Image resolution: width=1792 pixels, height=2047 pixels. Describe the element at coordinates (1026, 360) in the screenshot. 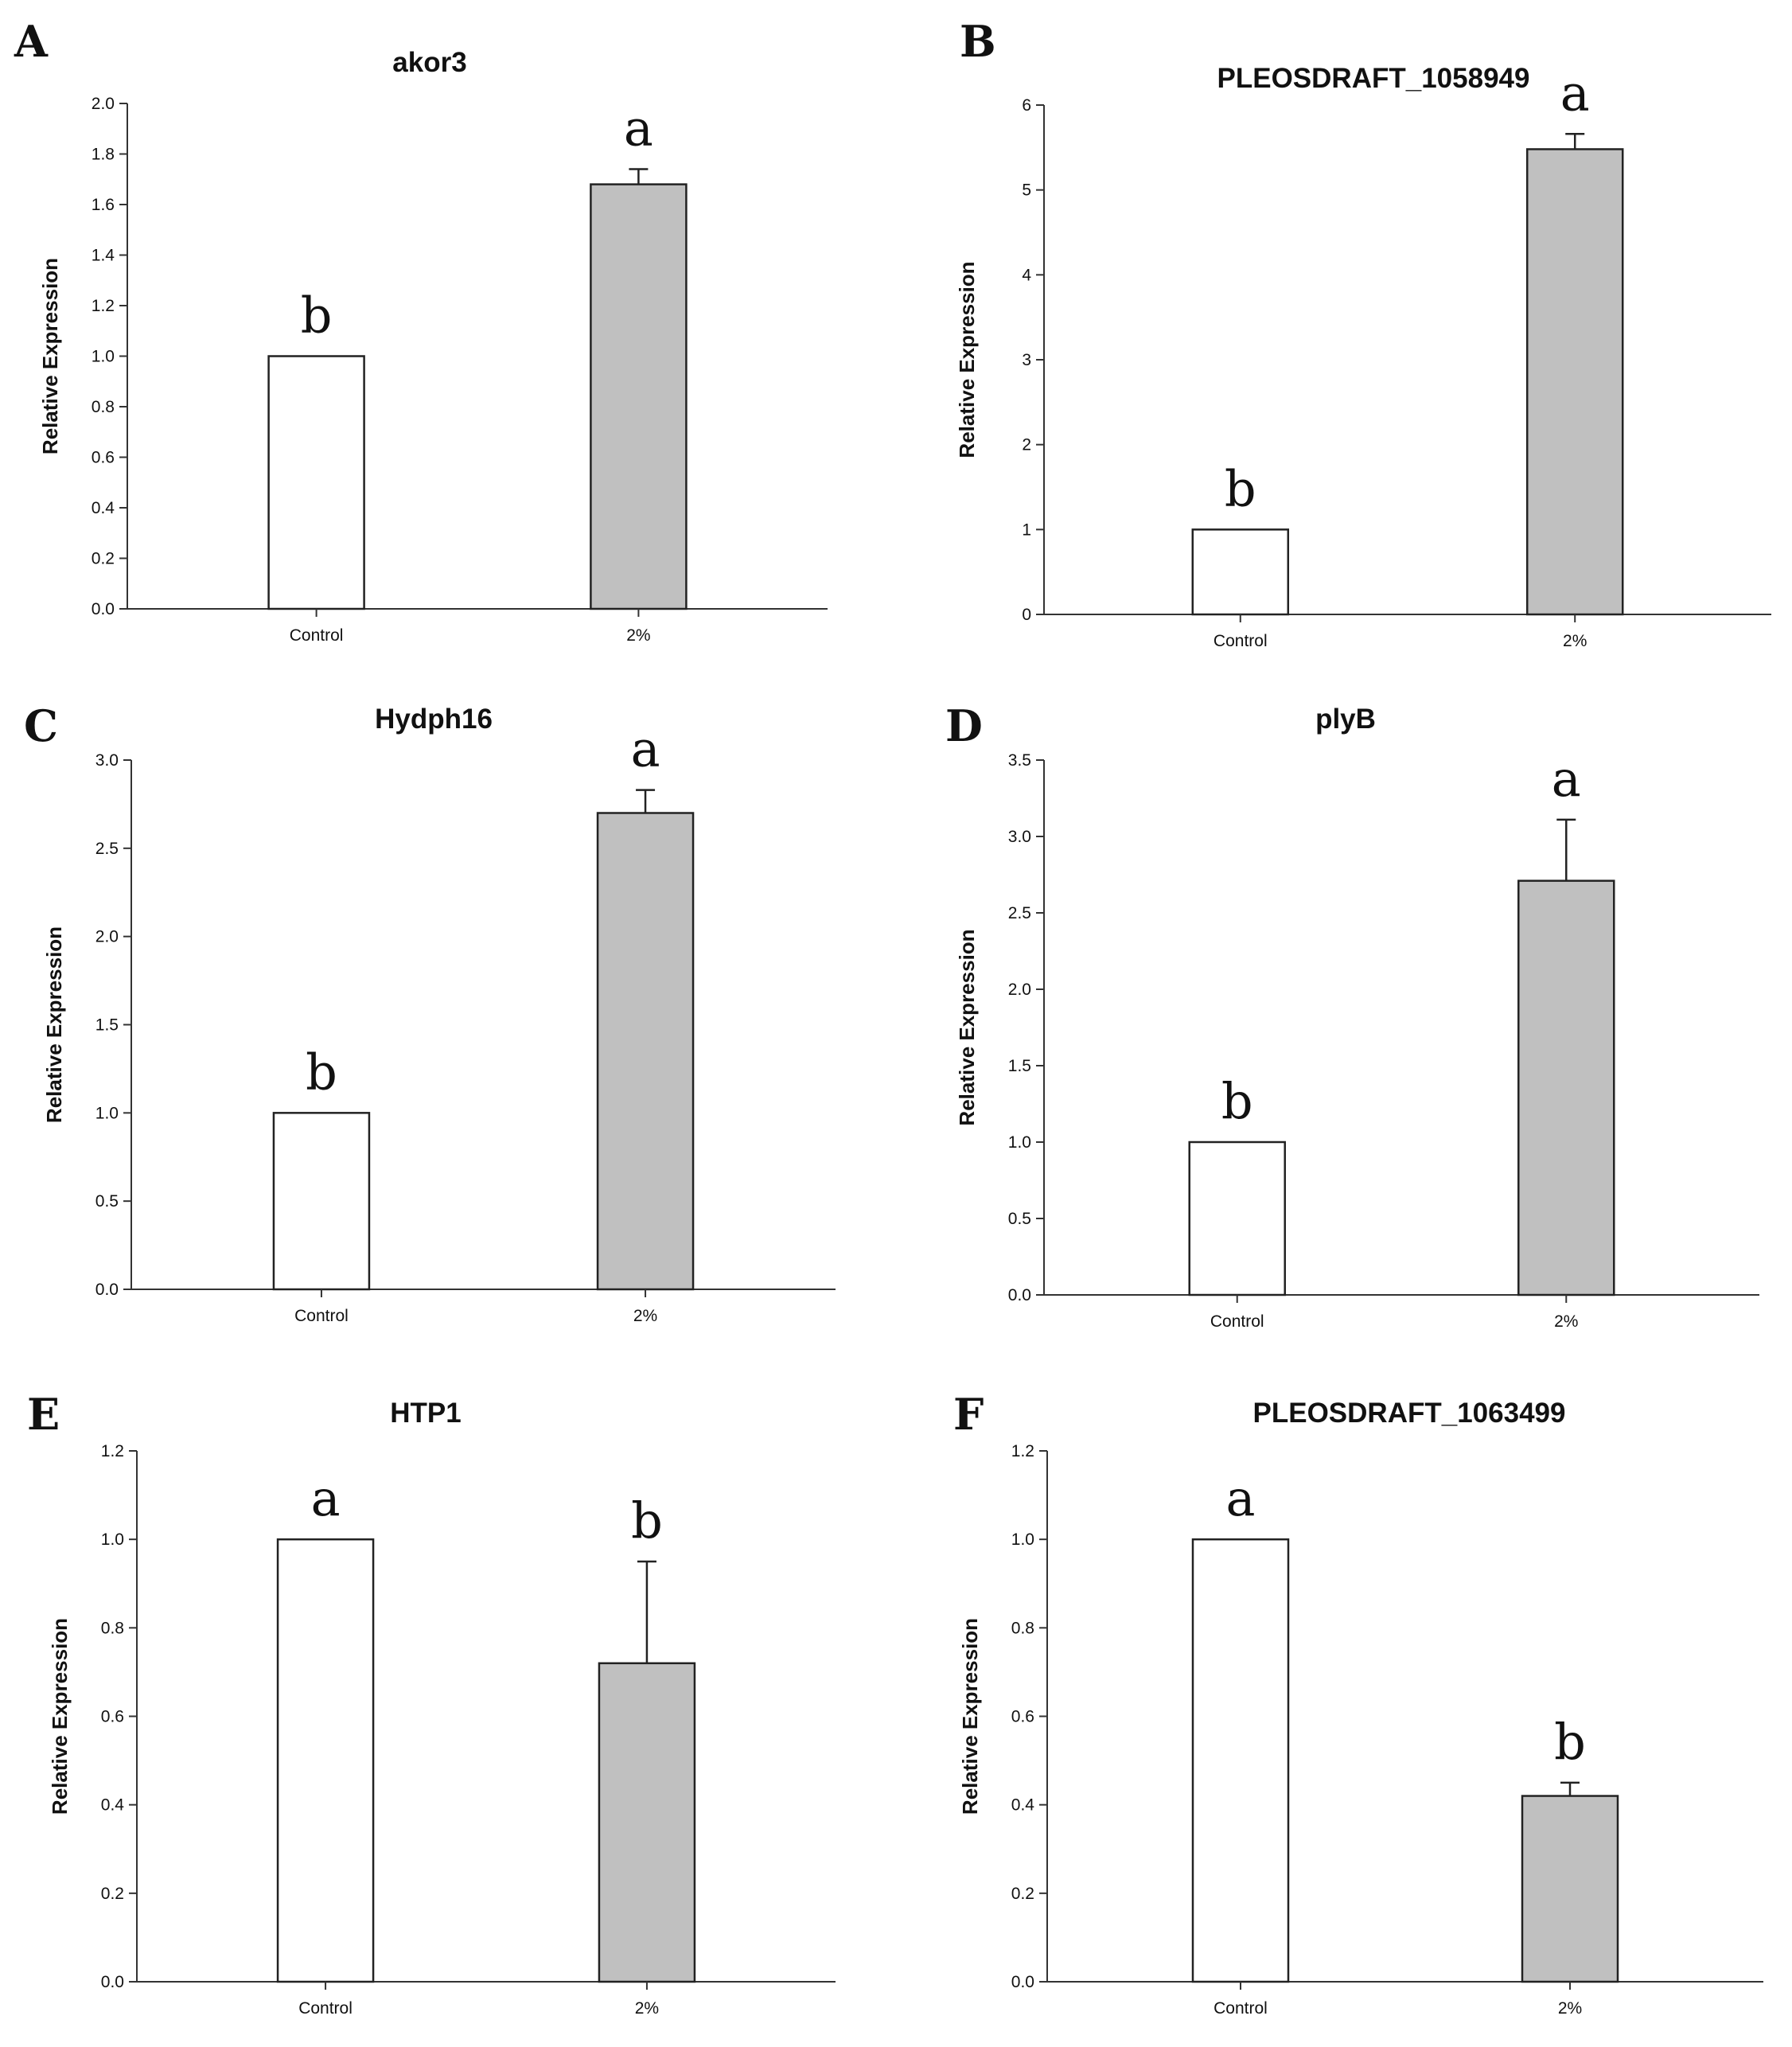

I see `y-tick-label: 3` at that location.